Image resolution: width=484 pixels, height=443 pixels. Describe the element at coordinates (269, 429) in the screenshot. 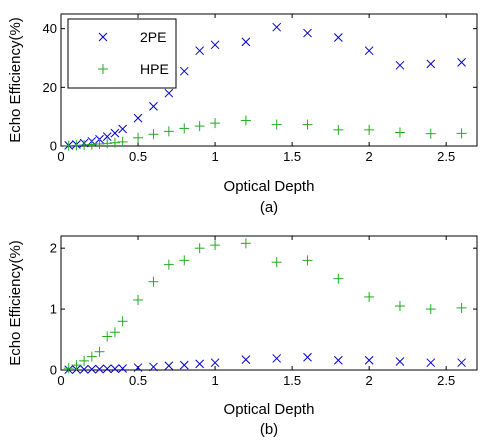

I see `panel-caption: (b)` at that location.